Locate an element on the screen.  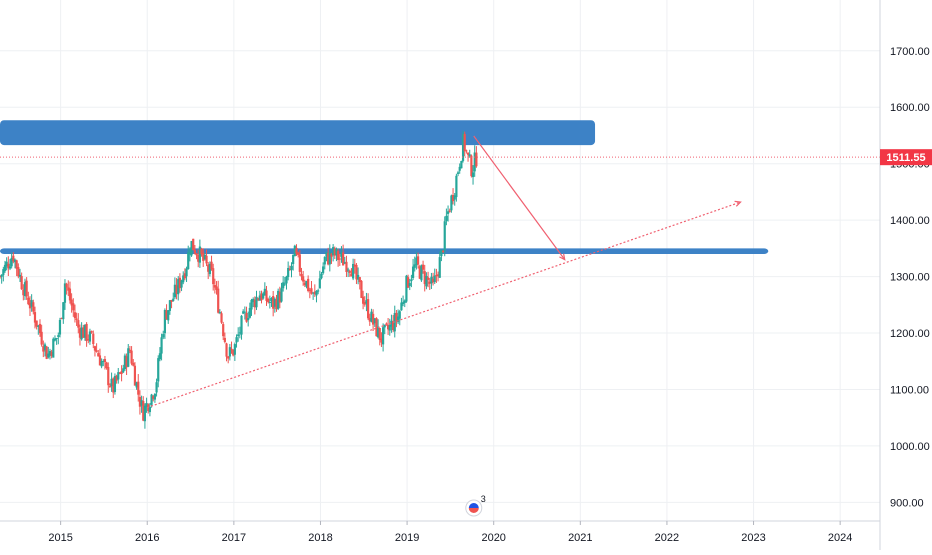
x-tick-label: 2021 is located at coordinates (580, 538).